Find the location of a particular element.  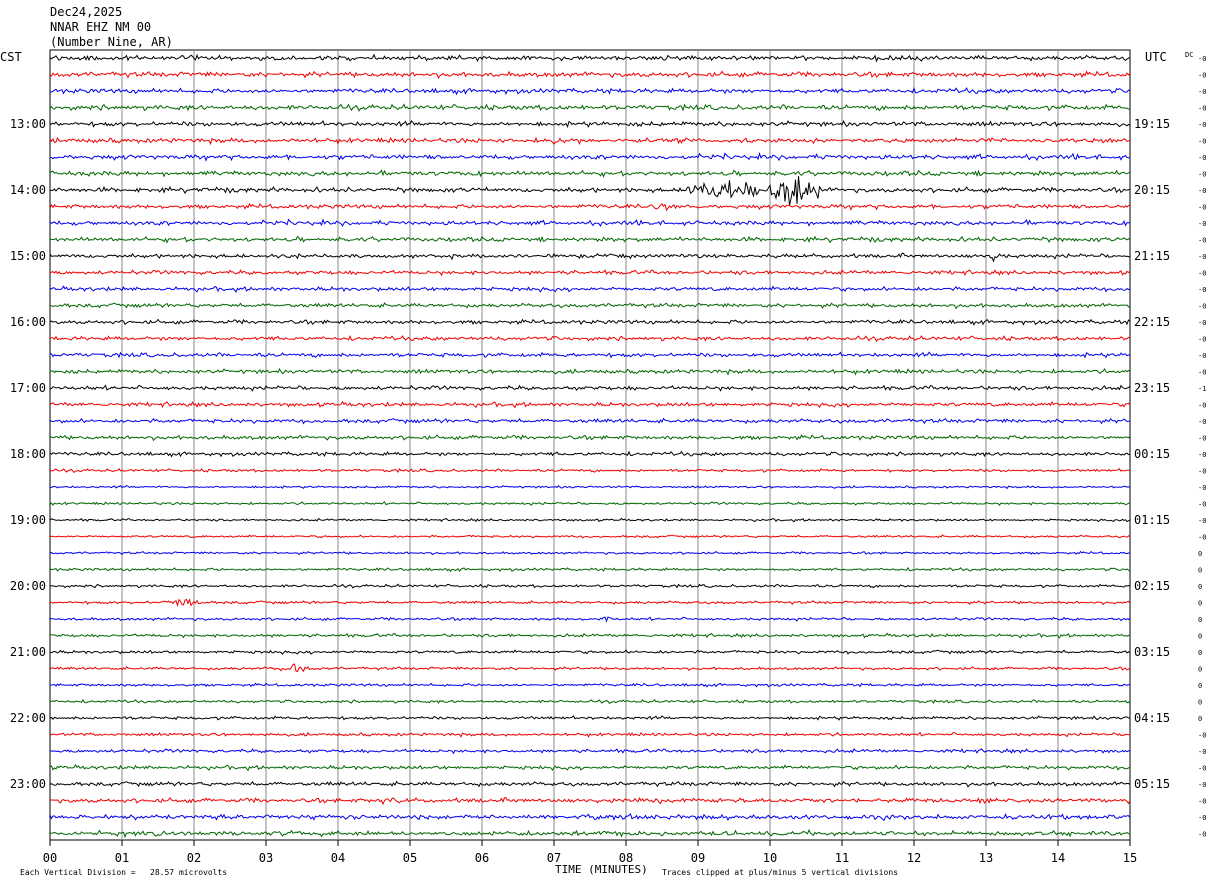

dc-offset-row-35: 0 is located at coordinates (1200, 637).